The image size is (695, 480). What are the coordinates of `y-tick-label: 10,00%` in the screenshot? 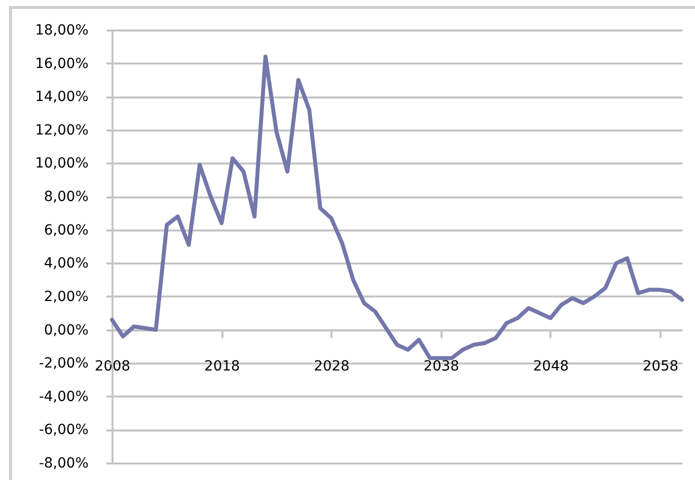 It's located at (61, 164).